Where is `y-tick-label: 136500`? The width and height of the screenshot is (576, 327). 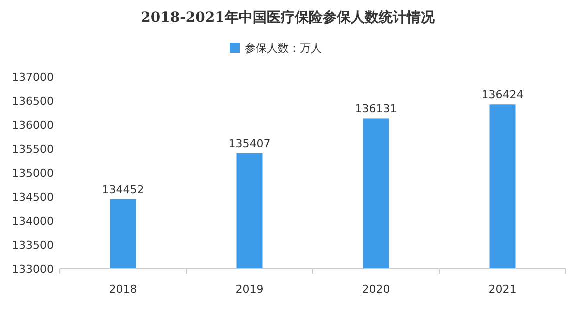
y-tick-label: 136500 is located at coordinates (33, 101).